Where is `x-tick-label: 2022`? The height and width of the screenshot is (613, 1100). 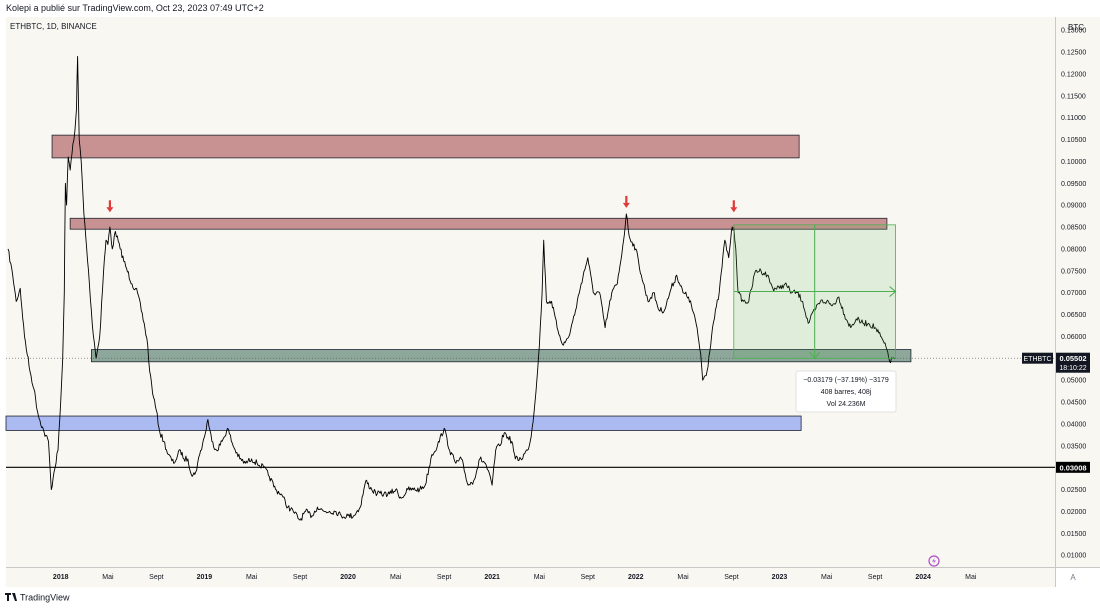 x-tick-label: 2022 is located at coordinates (636, 577).